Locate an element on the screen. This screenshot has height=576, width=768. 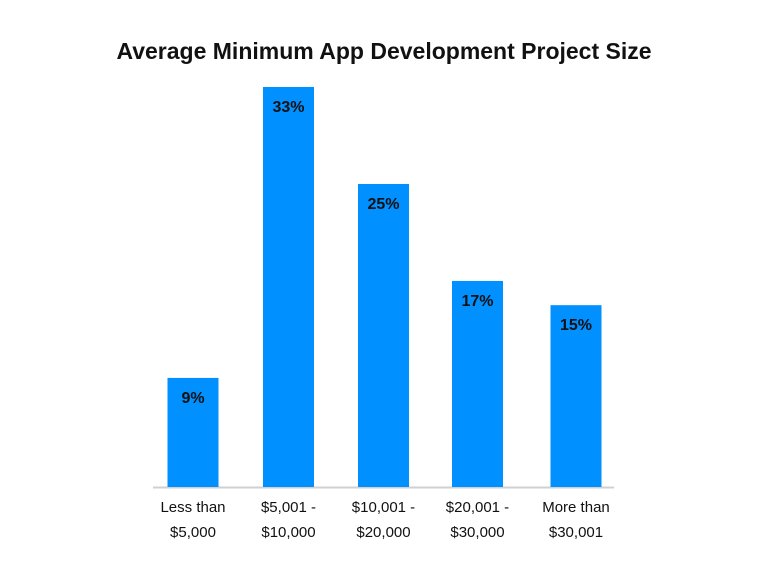
x-tick-label: $10,000 is located at coordinates (288, 532).